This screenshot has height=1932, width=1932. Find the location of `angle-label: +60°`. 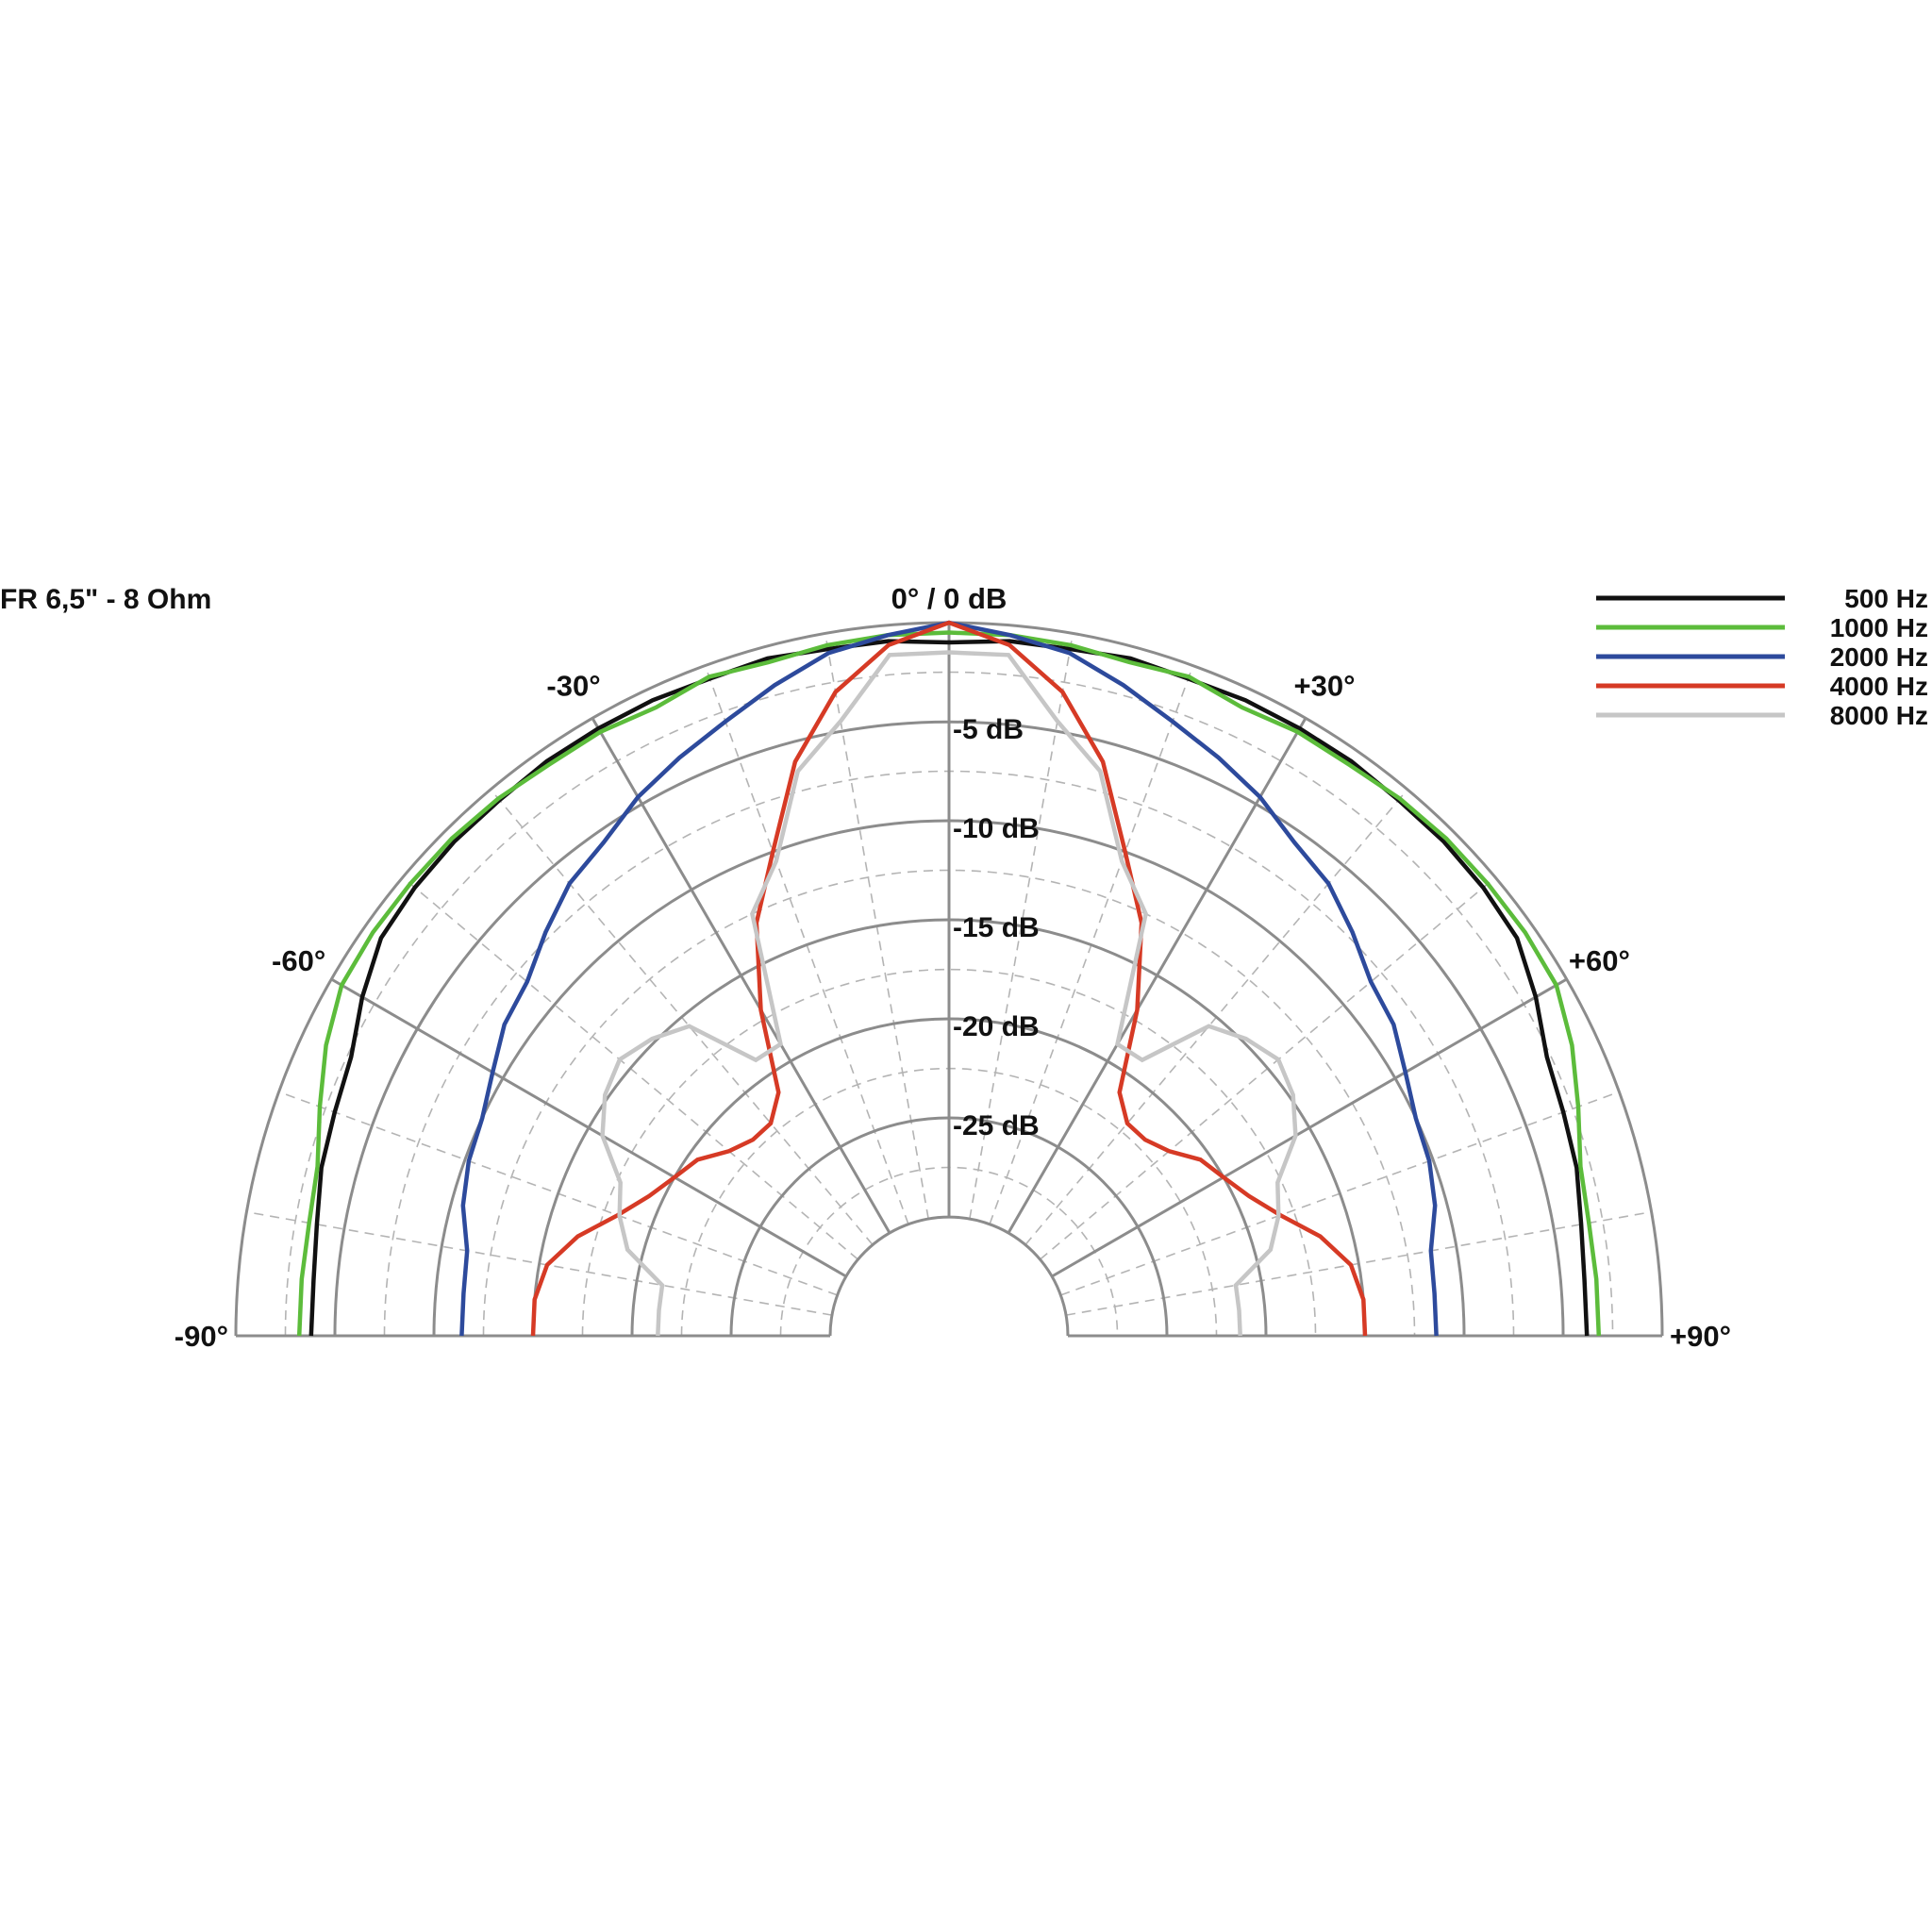

angle-label: +60° is located at coordinates (1599, 960).